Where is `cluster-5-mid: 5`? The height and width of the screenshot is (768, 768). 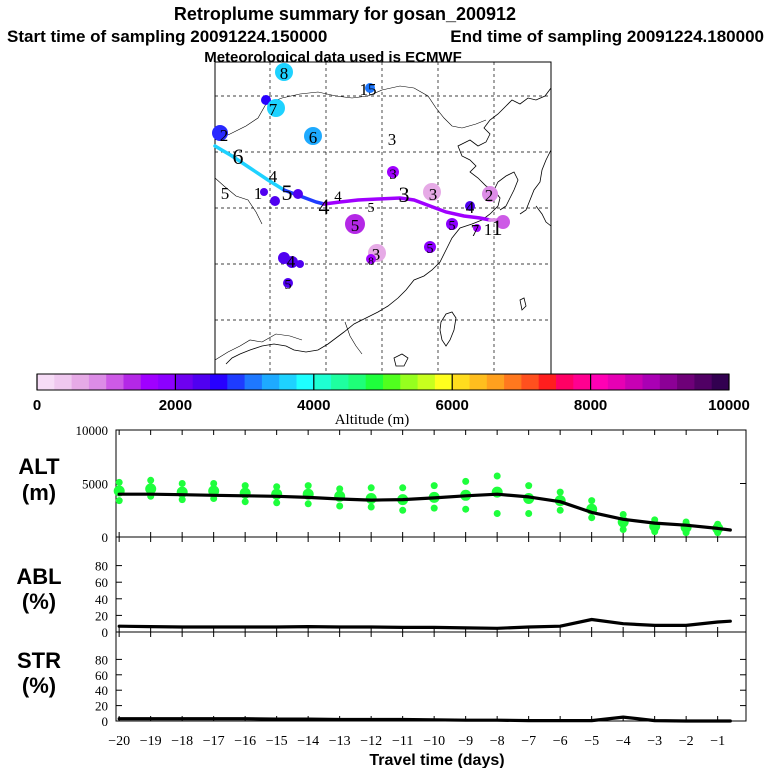 cluster-5-mid: 5 is located at coordinates (286, 193).